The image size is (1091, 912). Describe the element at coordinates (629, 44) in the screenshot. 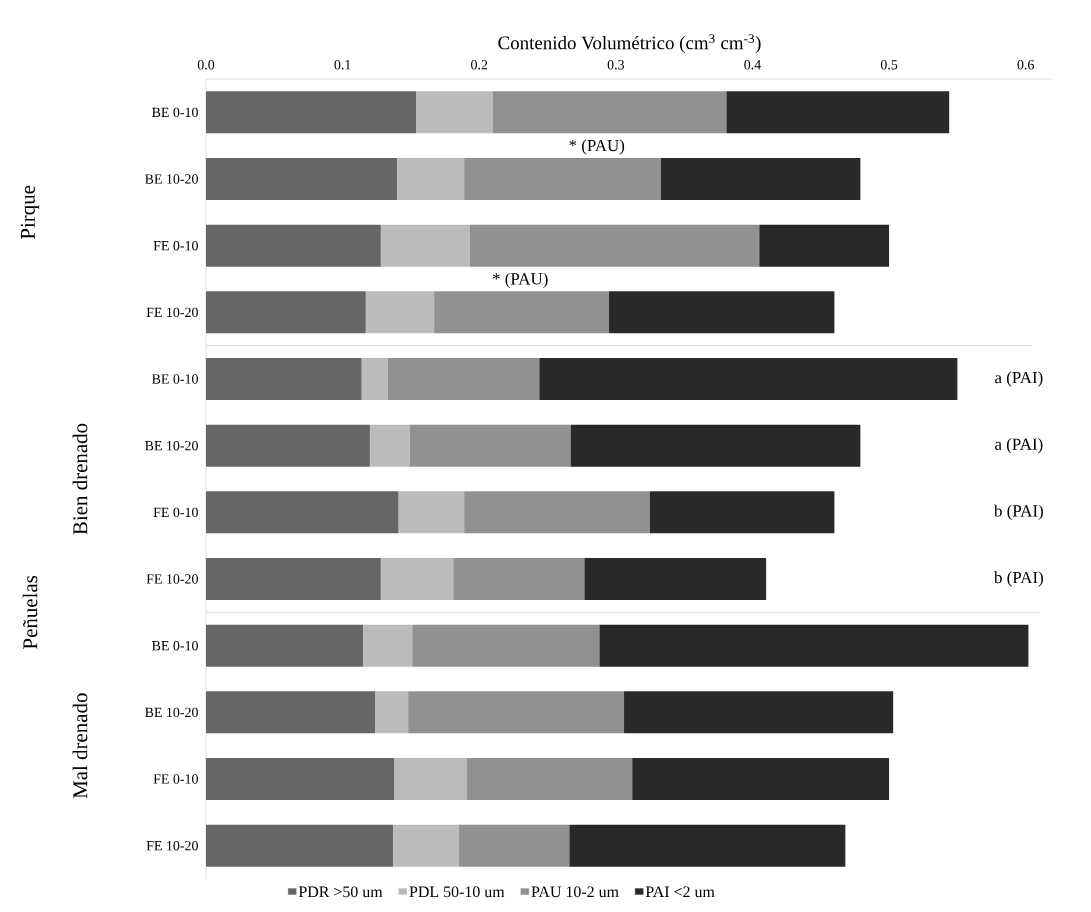

I see `x-axis-title: Contenido Volumétrico (cm$^{3}$ cm$^{-3}$)` at that location.